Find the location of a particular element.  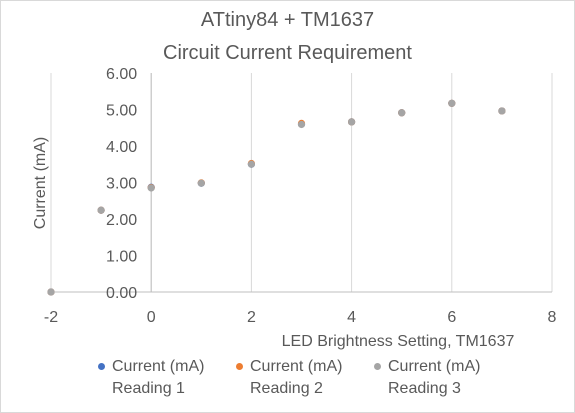

x-tick-label: 0 is located at coordinates (151, 317).